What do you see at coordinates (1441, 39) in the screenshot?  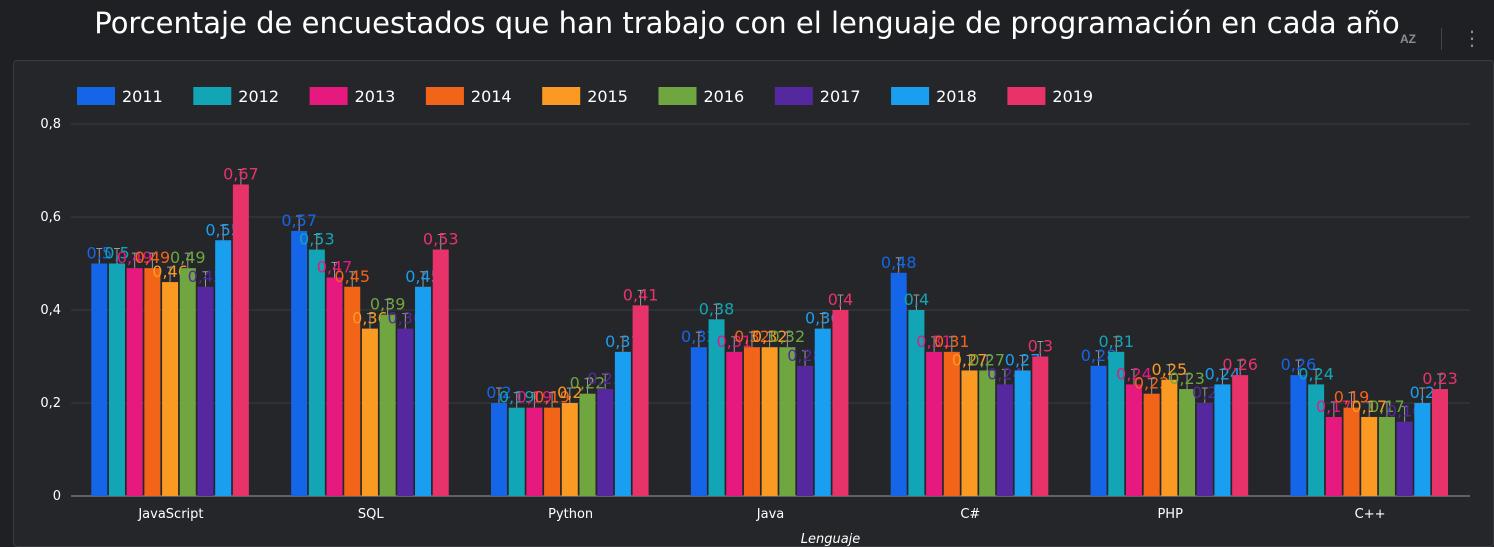 I see `toolbar-divider` at bounding box center [1441, 39].